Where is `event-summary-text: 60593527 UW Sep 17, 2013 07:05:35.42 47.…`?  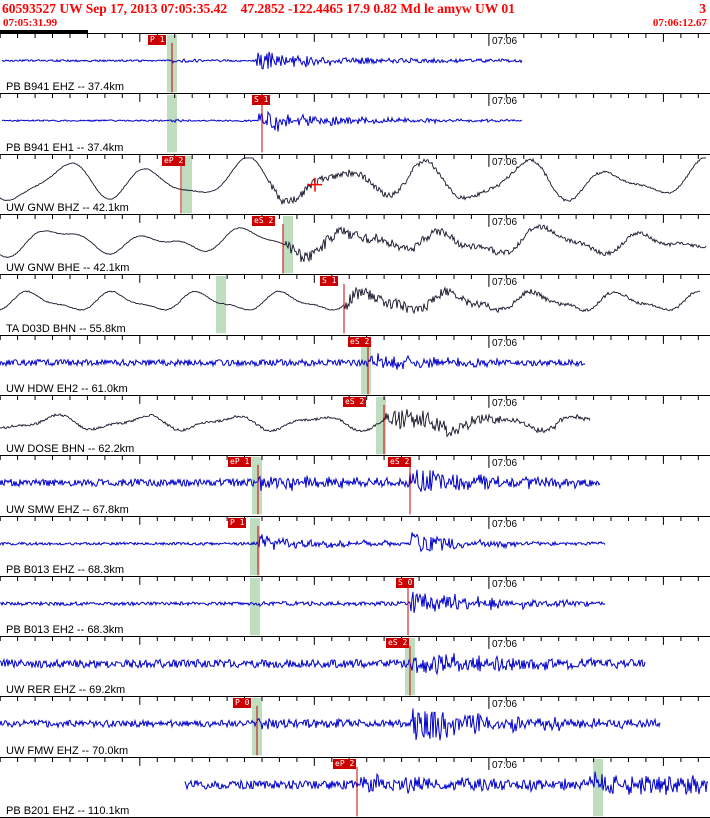
event-summary-text: 60593527 UW Sep 17, 2013 07:05:35.42 47.… is located at coordinates (258, 8).